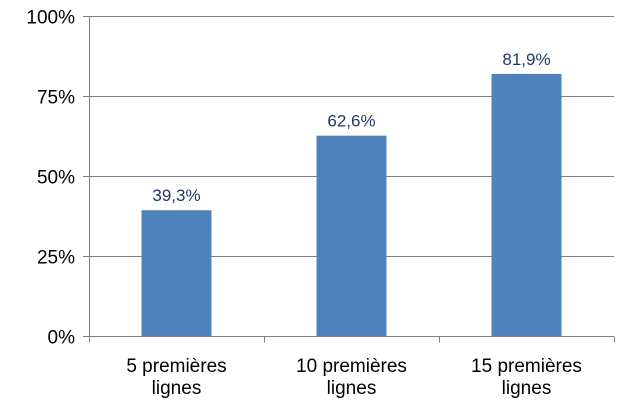 The height and width of the screenshot is (408, 618). I want to click on data-label: 81,9%, so click(526, 59).